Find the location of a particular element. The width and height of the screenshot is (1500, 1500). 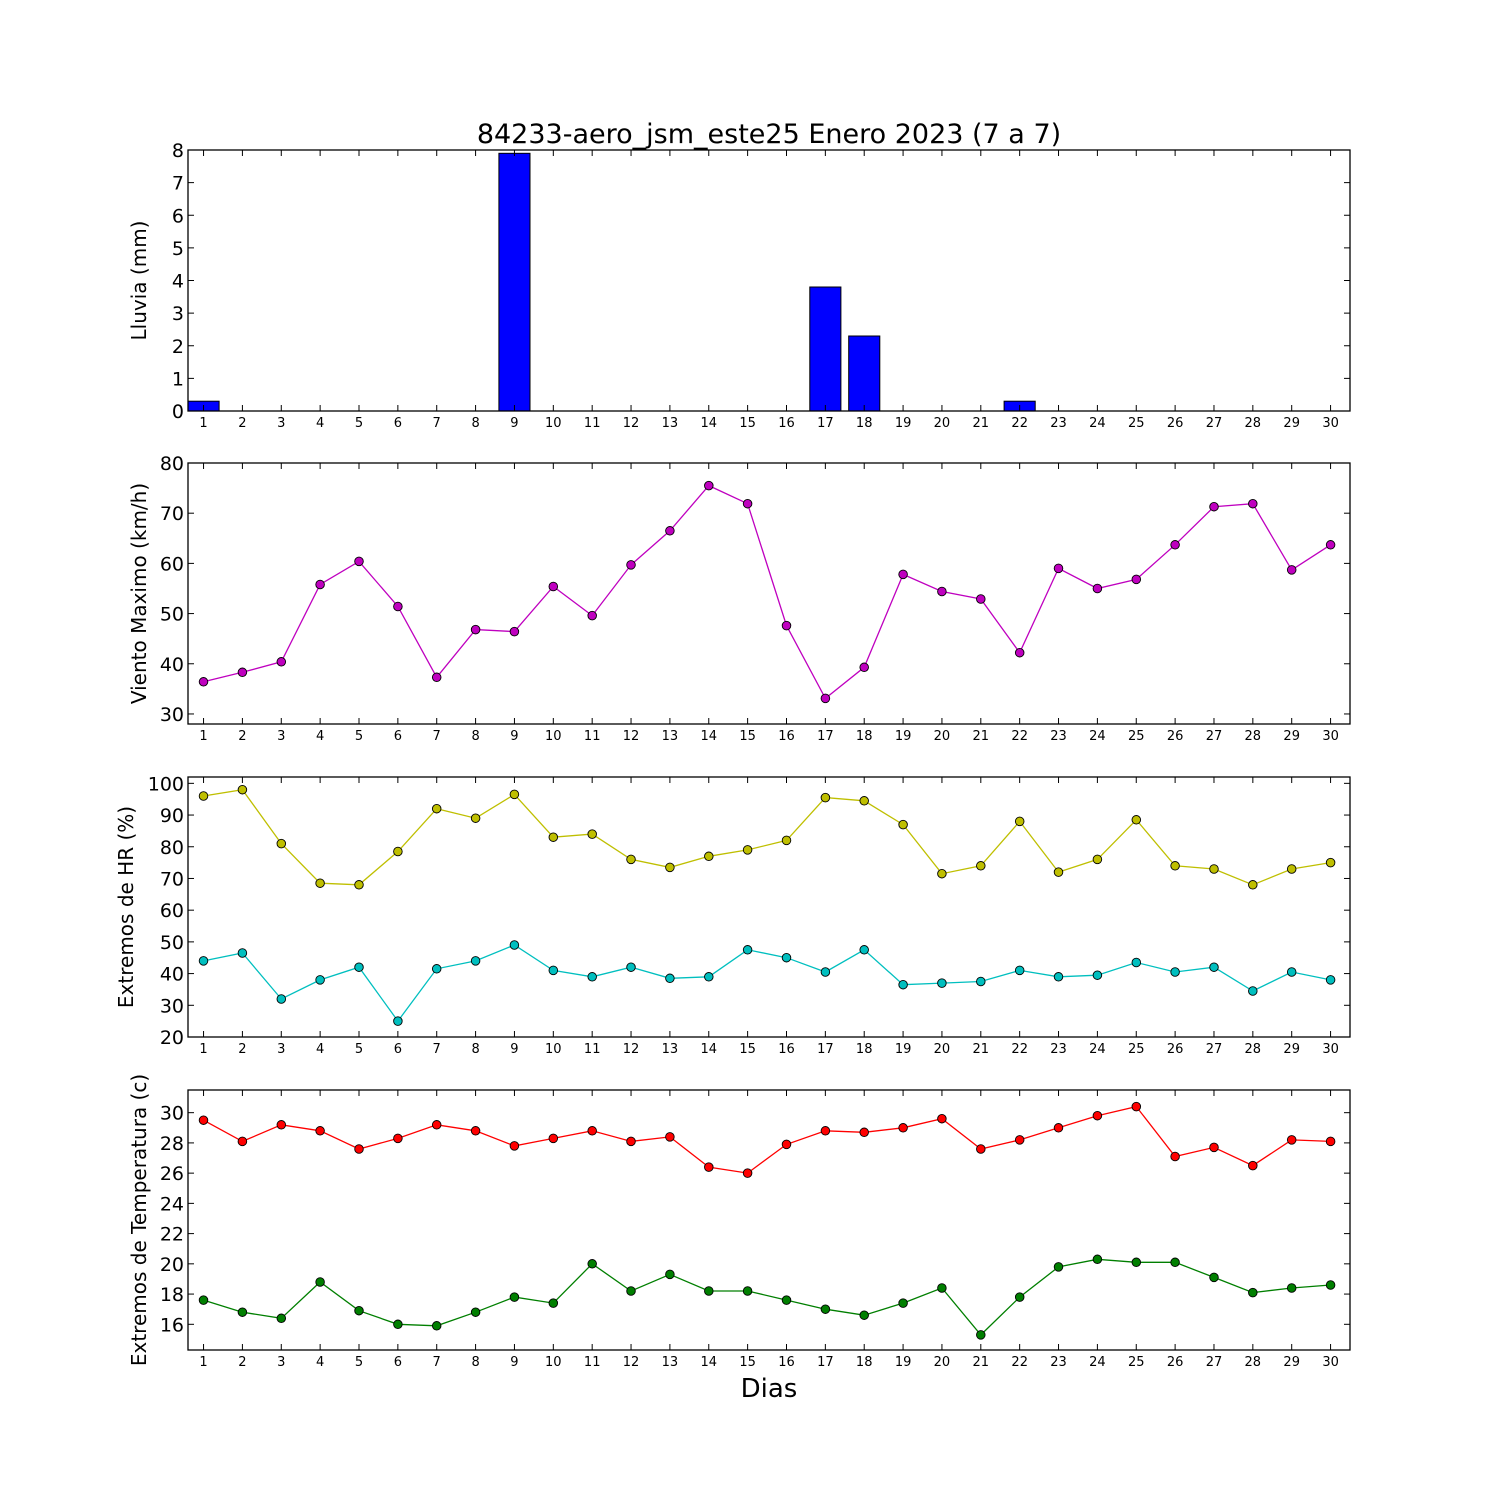

x-tick-label: 1 is located at coordinates (203, 1049).